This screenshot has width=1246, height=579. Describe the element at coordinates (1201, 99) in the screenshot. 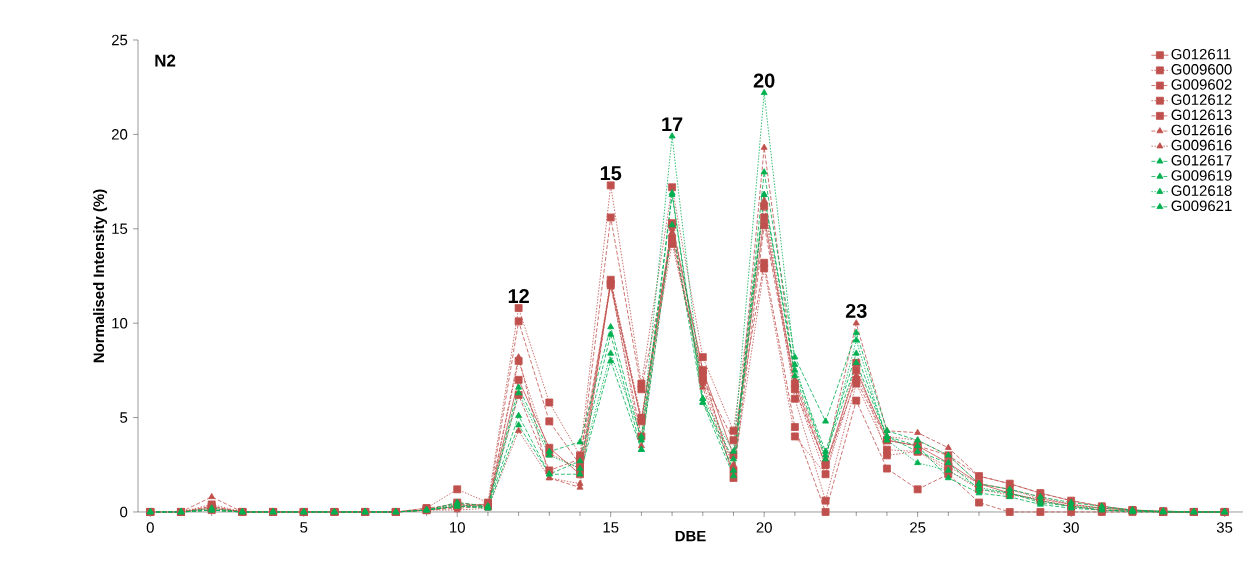

I see `legend-label: G012612` at that location.